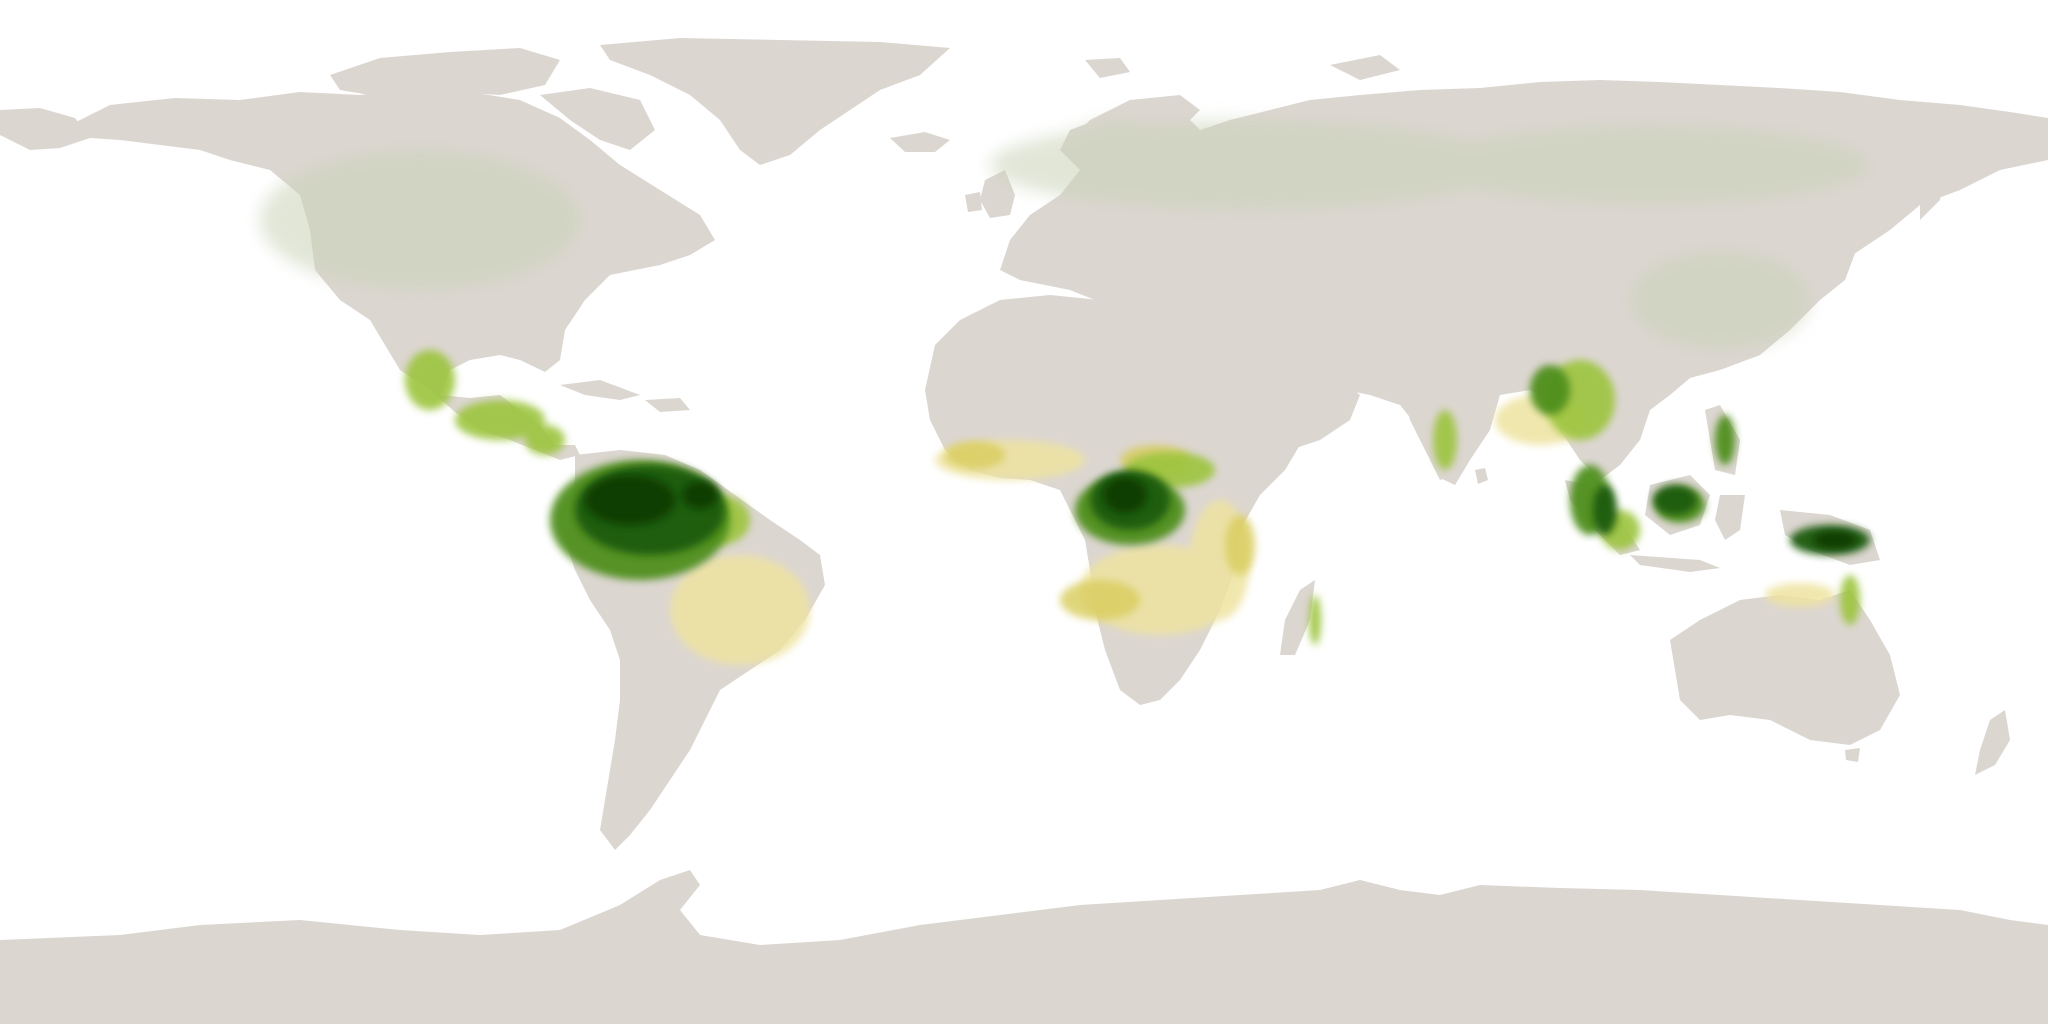  What do you see at coordinates (667, 405) in the screenshot?
I see `landmass-hispaniola` at bounding box center [667, 405].